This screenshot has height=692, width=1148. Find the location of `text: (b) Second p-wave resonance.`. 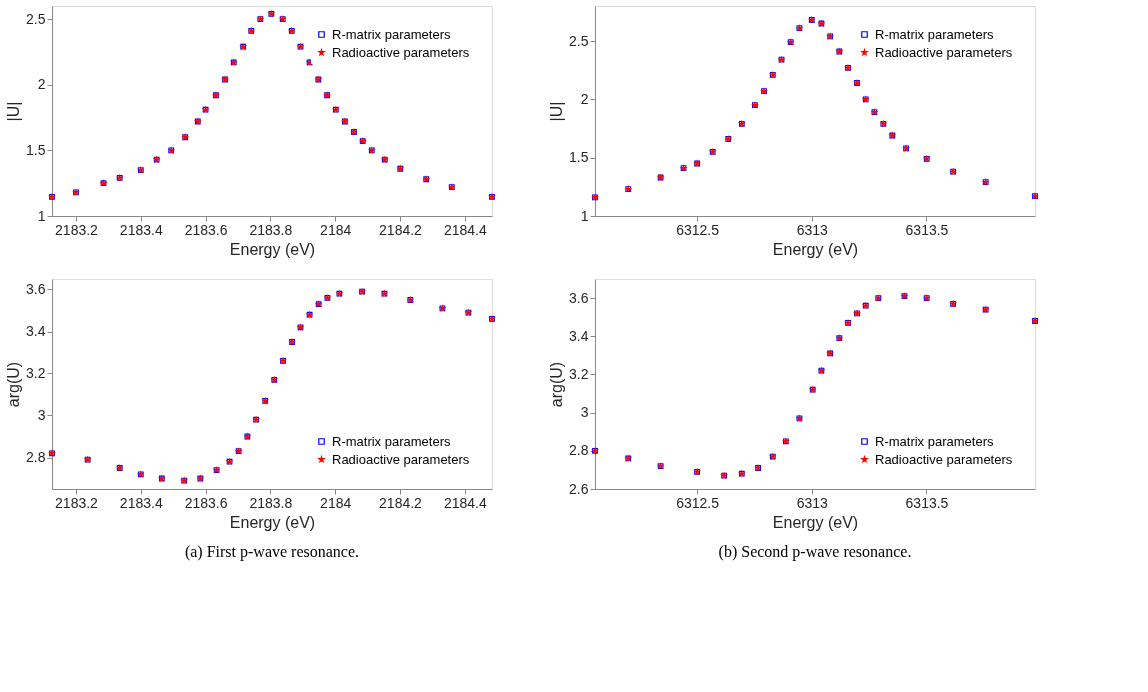

text: (b) Second p-wave resonance. is located at coordinates (815, 552).